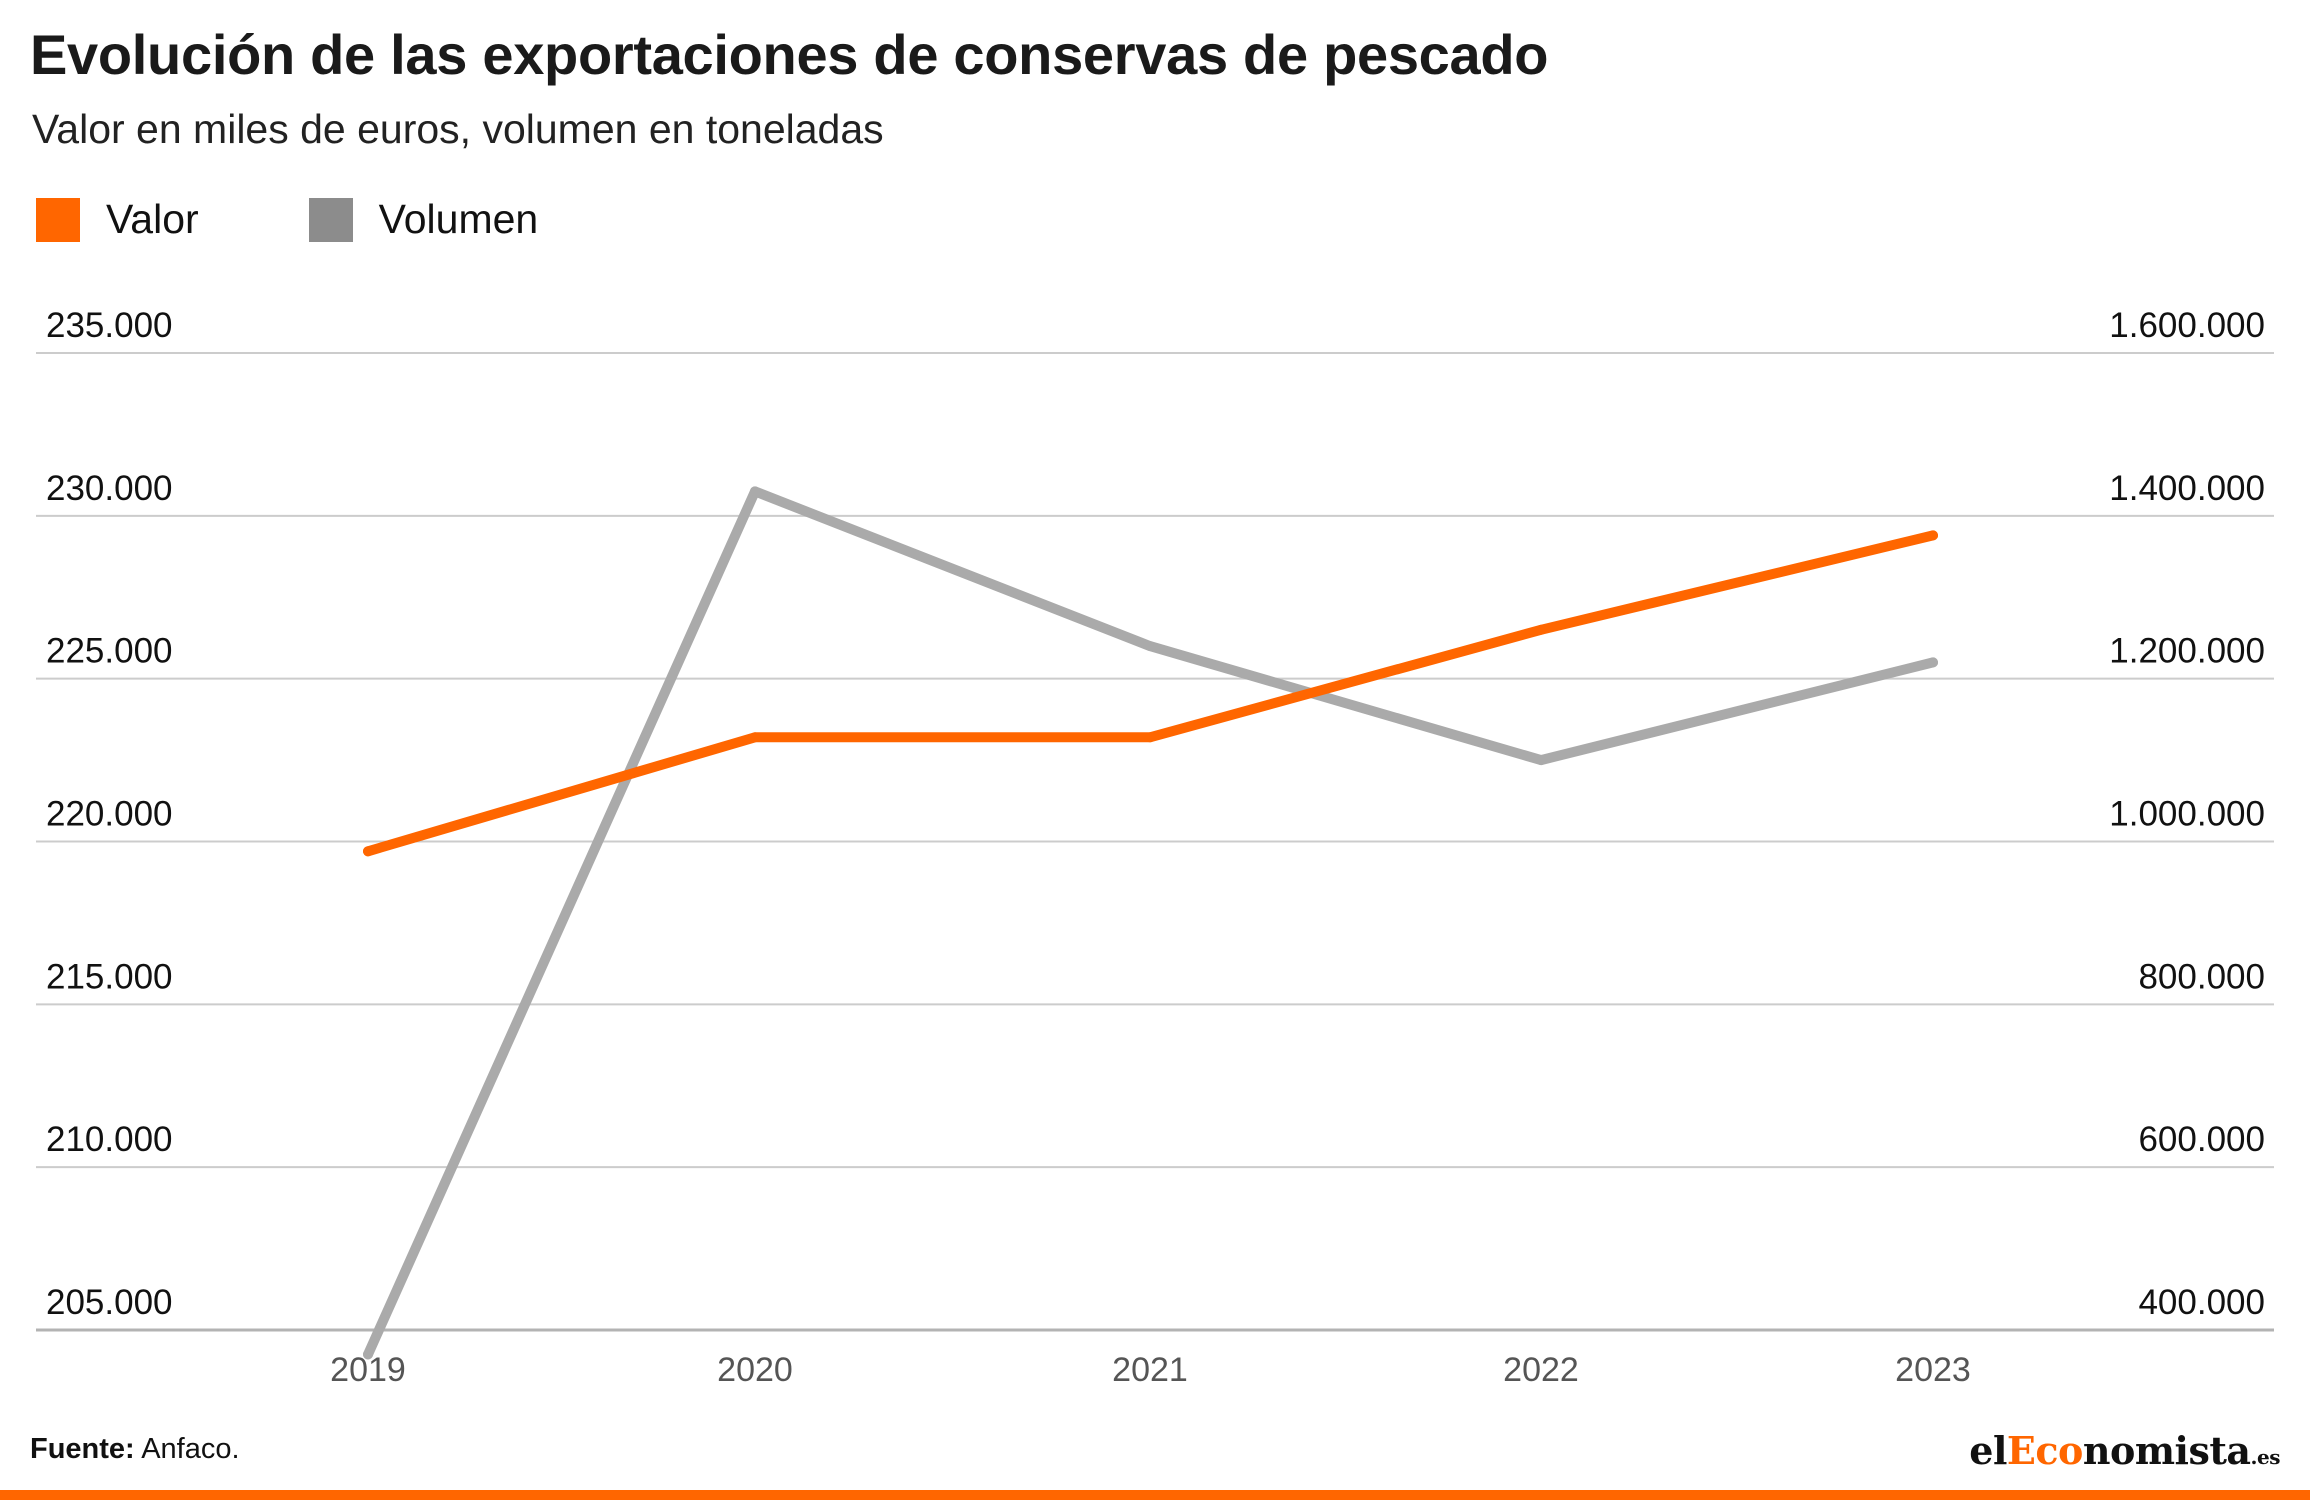 The width and height of the screenshot is (2310, 1500). I want to click on y-right-tick-label: 600.000, so click(2201, 1139).